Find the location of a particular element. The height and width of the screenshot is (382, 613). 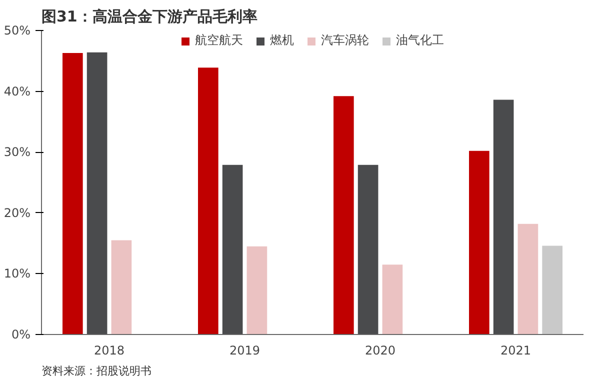

x-tick-label: 2020 is located at coordinates (380, 351).